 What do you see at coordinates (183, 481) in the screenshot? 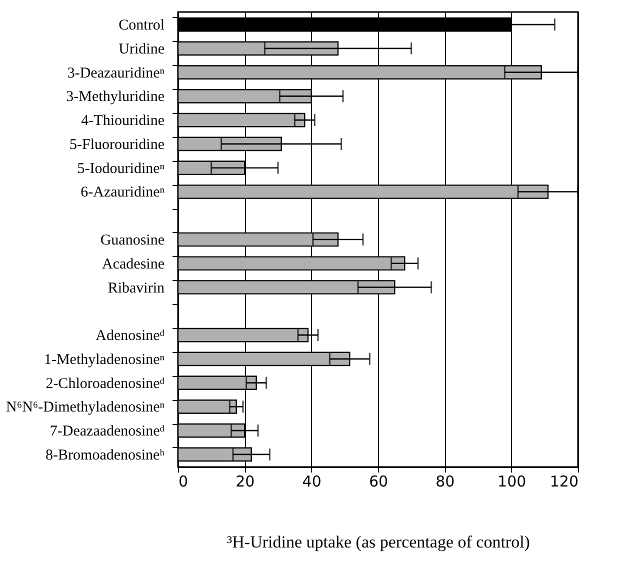
I see `x-tick-label: 0` at bounding box center [183, 481].